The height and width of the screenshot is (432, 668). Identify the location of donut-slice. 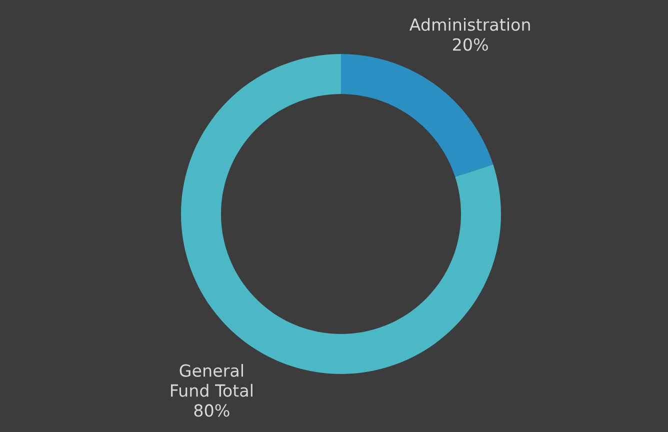
(417, 115).